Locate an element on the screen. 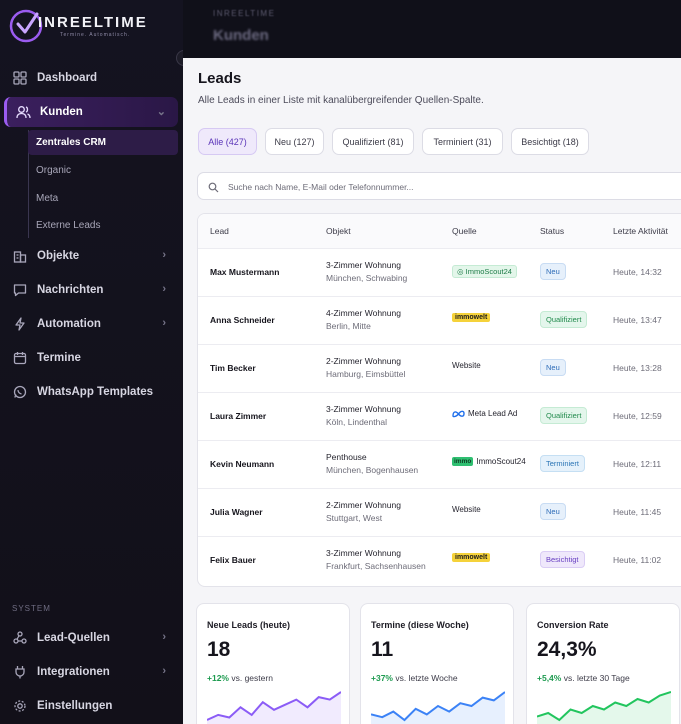  section-label-system: SYSTEM is located at coordinates (31, 608).